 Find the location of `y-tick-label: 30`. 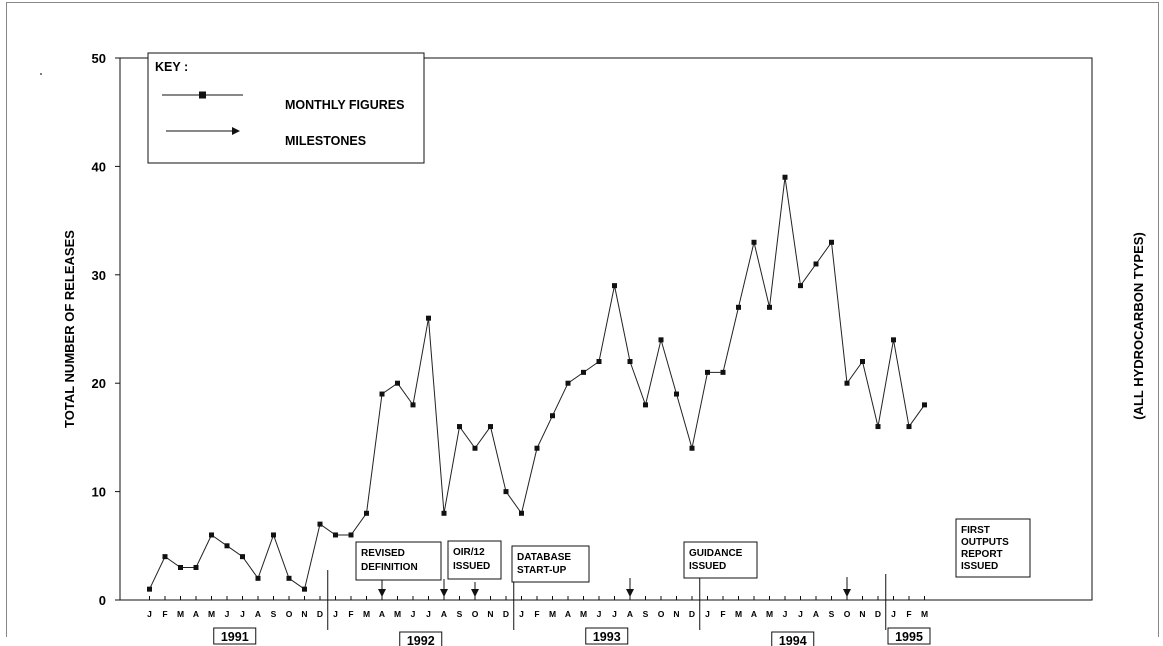

y-tick-label: 30 is located at coordinates (99, 275).